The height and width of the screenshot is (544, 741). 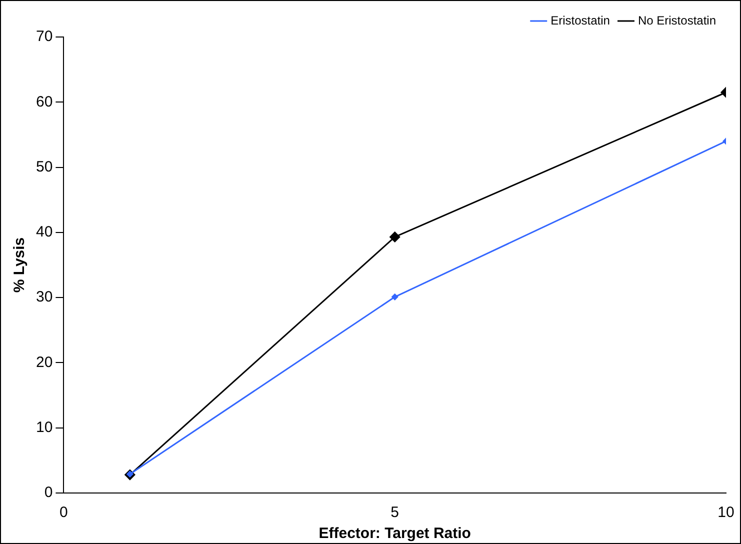 I want to click on x-tick-label: 10, so click(x=726, y=513).